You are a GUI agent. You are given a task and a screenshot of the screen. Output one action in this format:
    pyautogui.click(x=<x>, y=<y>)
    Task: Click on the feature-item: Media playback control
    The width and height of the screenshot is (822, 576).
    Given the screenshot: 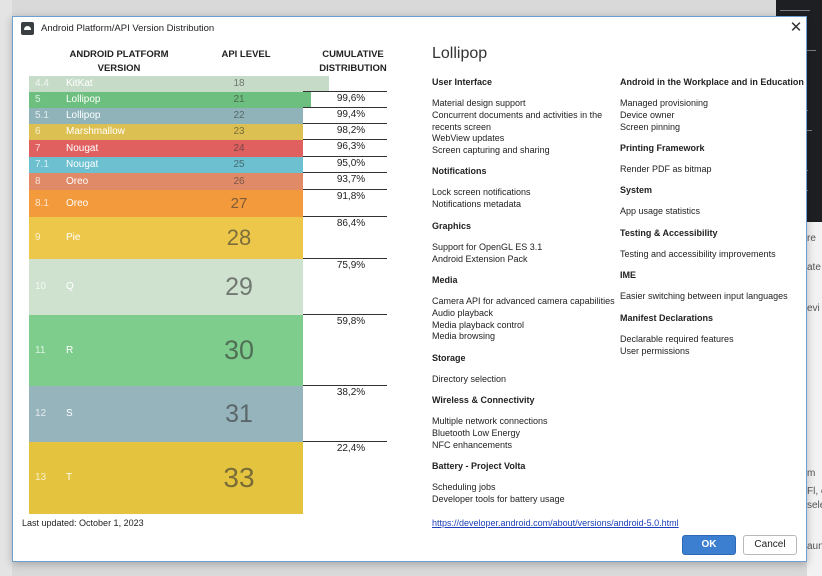 What is the action you would take?
    pyautogui.click(x=478, y=324)
    